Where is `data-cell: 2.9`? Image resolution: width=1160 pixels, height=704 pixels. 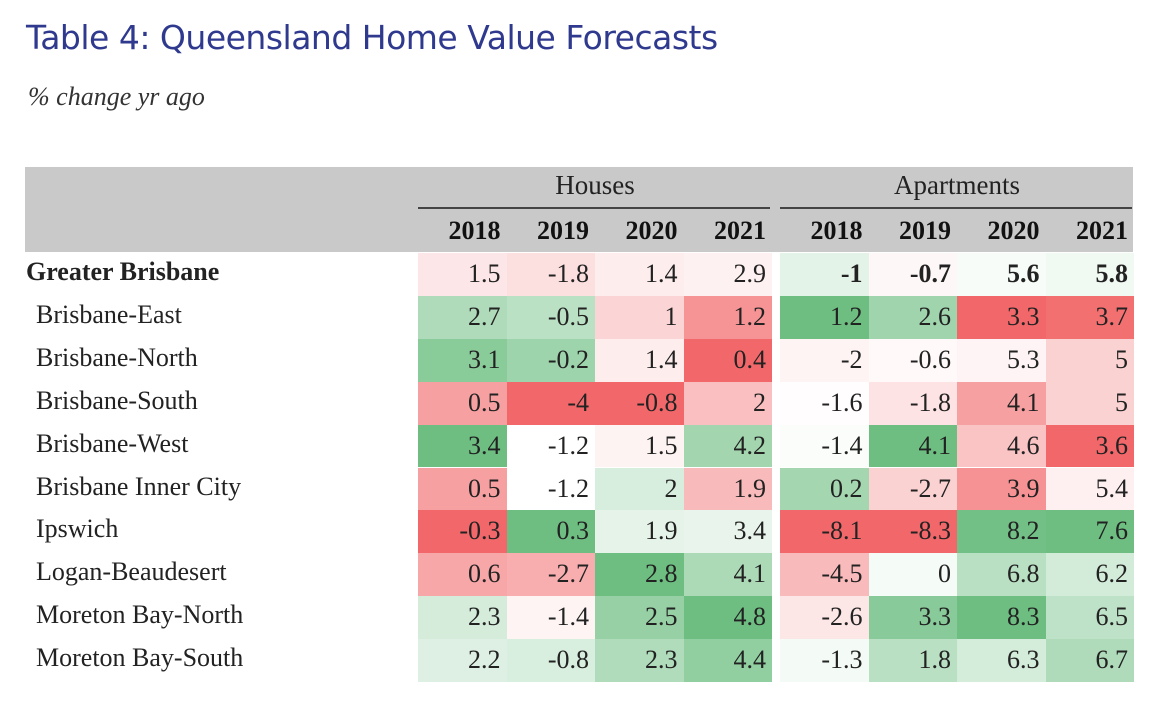 data-cell: 2.9 is located at coordinates (727, 274).